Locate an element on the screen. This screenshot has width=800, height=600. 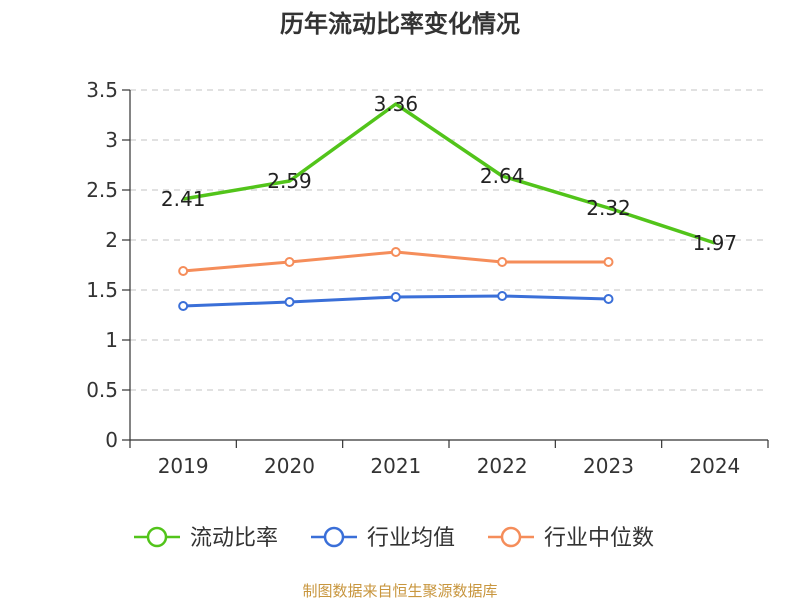
data-label: 3.36 is located at coordinates (396, 104).